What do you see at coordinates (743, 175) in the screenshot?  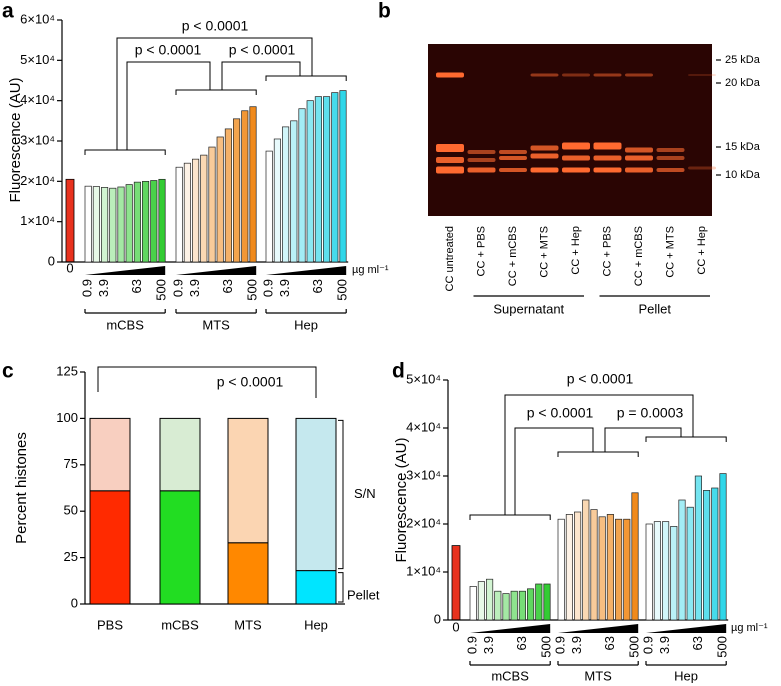 I see `marker-label: 10 kDa` at bounding box center [743, 175].